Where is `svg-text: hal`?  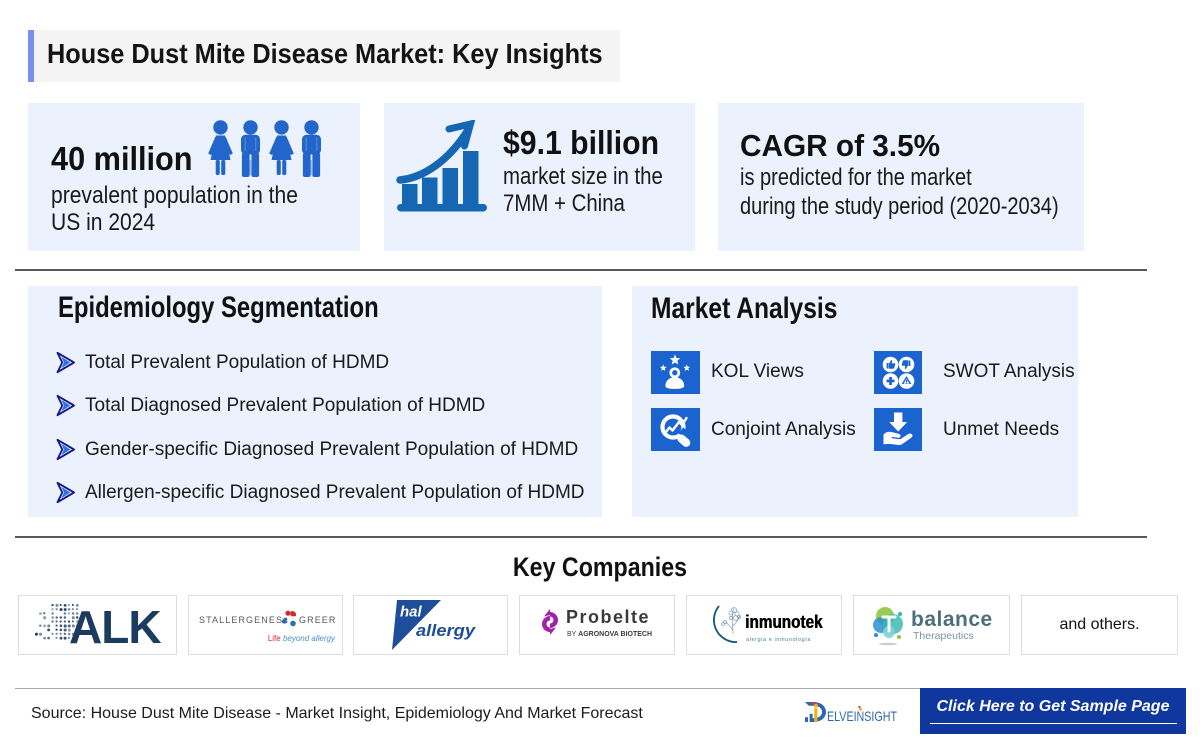
svg-text: hal is located at coordinates (411, 612).